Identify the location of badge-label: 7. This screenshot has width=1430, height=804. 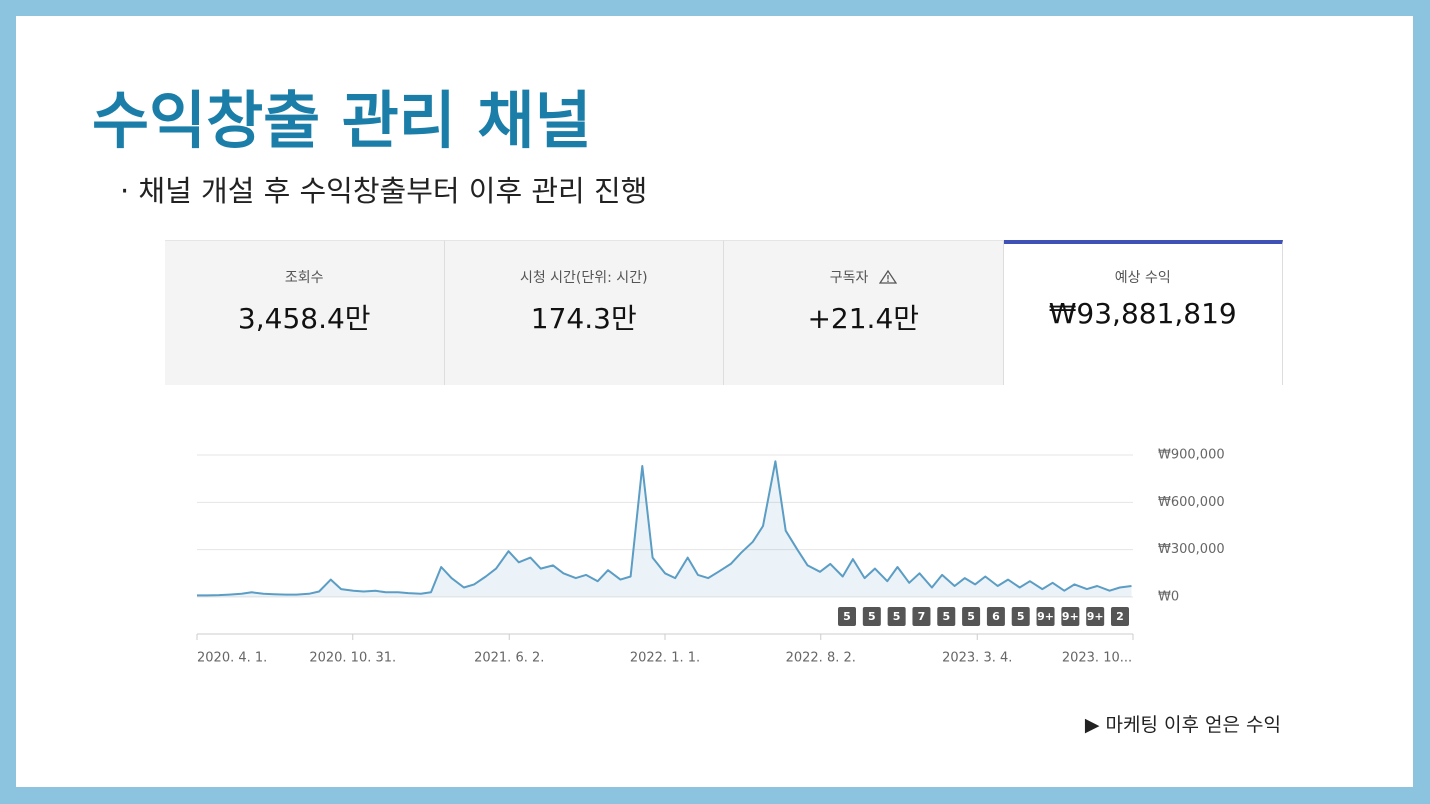
(922, 616).